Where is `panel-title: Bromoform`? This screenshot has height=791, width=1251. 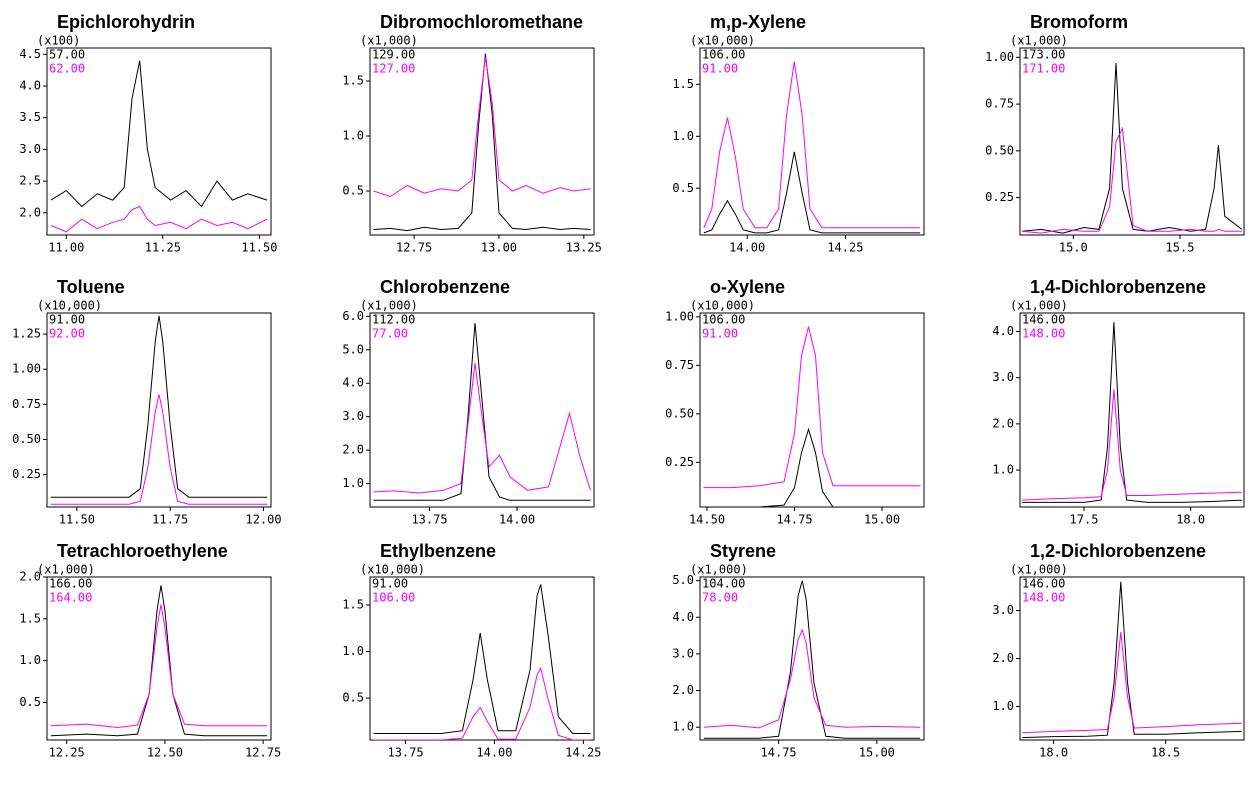 panel-title: Bromoform is located at coordinates (1079, 22).